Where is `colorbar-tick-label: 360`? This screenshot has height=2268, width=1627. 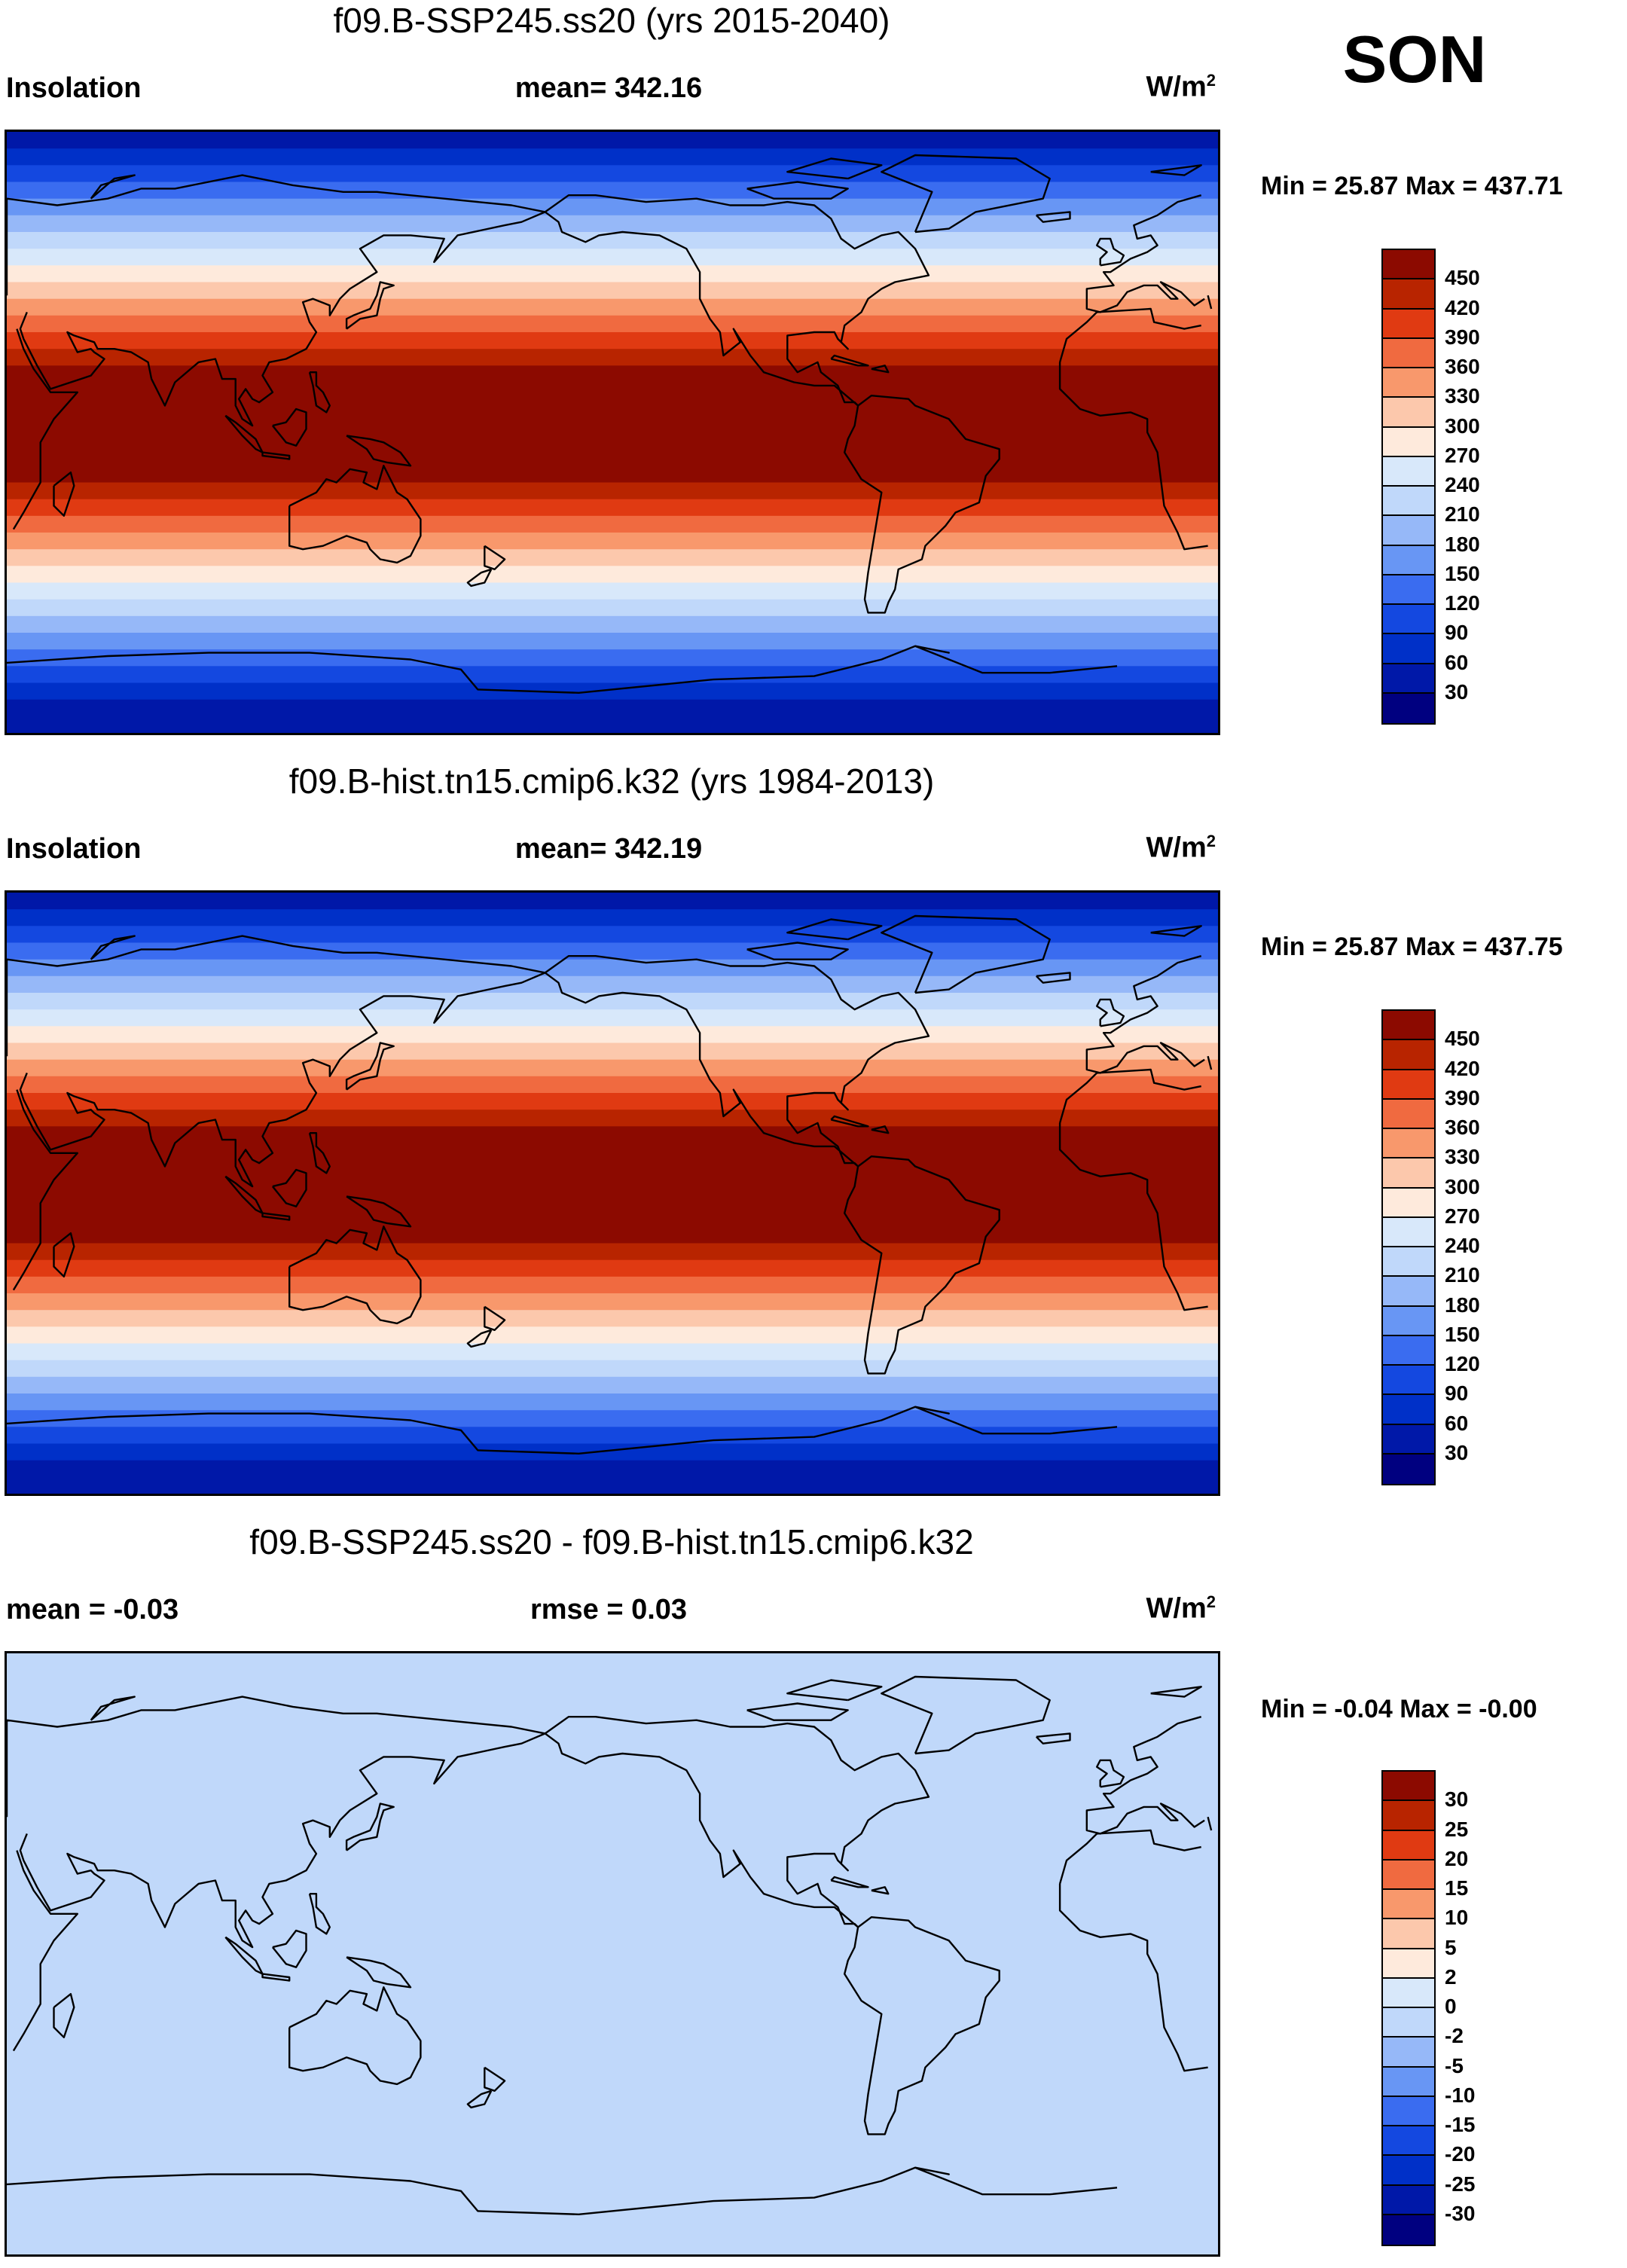 colorbar-tick-label: 360 is located at coordinates (1462, 367).